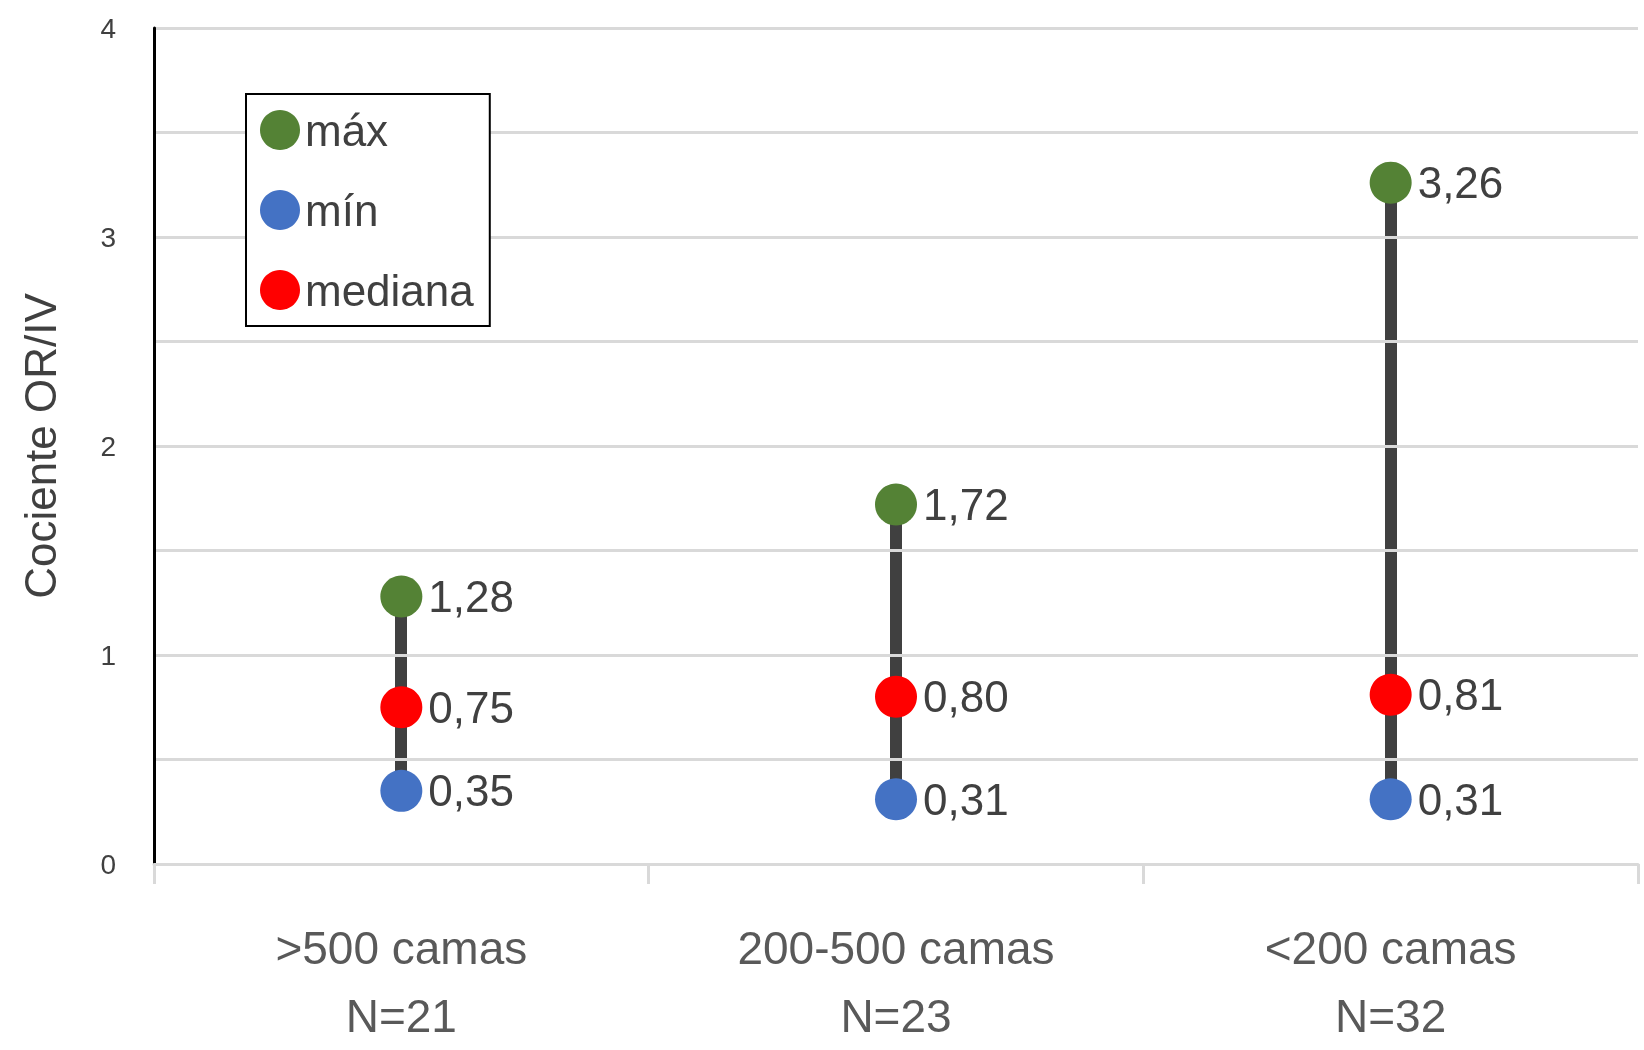 This screenshot has width=1644, height=1050. What do you see at coordinates (390, 290) in the screenshot?
I see `legend-label: mediana` at bounding box center [390, 290].